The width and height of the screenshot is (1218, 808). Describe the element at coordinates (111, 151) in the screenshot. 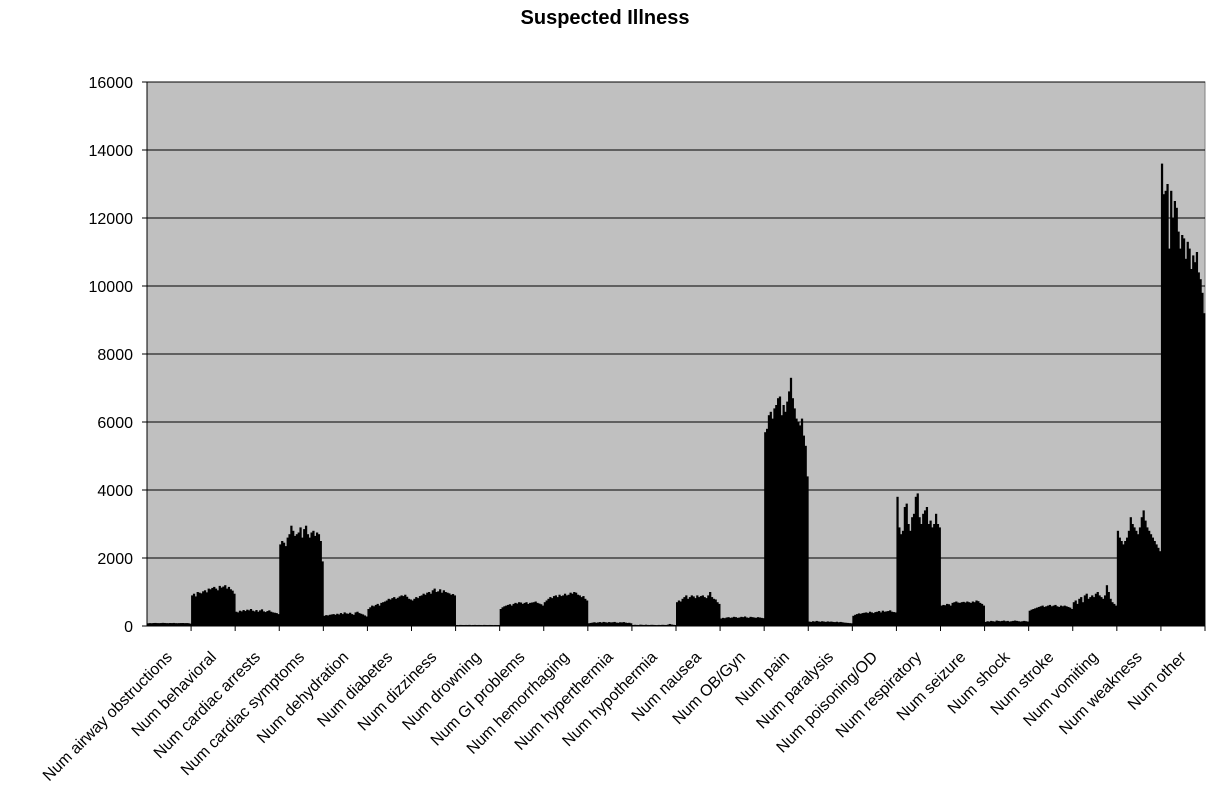

I see `y-tick-label: 14000` at that location.